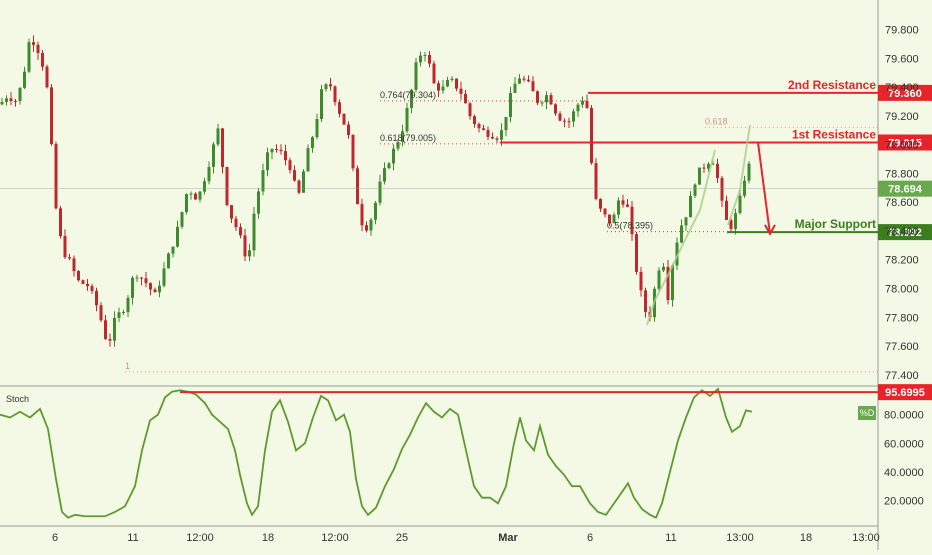 Image resolution: width=932 pixels, height=555 pixels. I want to click on level-label-0: 2nd Resistance, so click(832, 85).